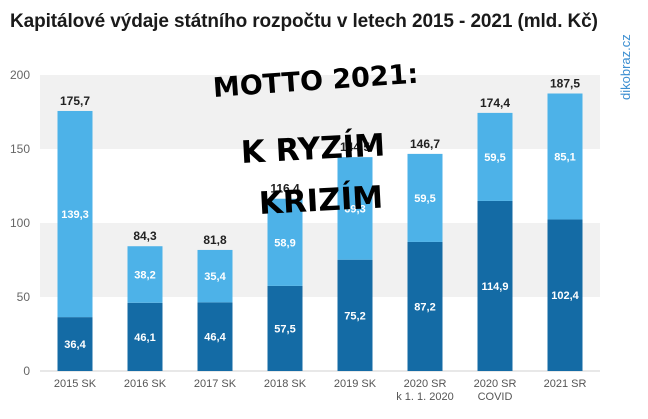 This screenshot has height=419, width=648. I want to click on y-tick-label: 100, so click(20, 223).